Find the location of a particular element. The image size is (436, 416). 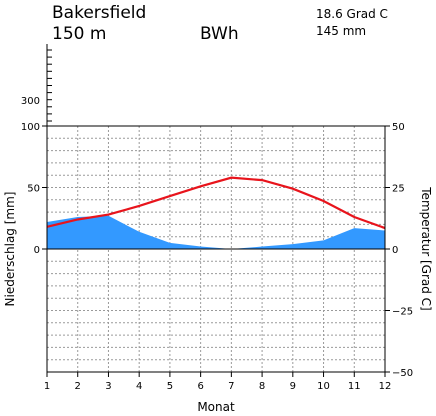

x-tick-label: 12 is located at coordinates (385, 386).